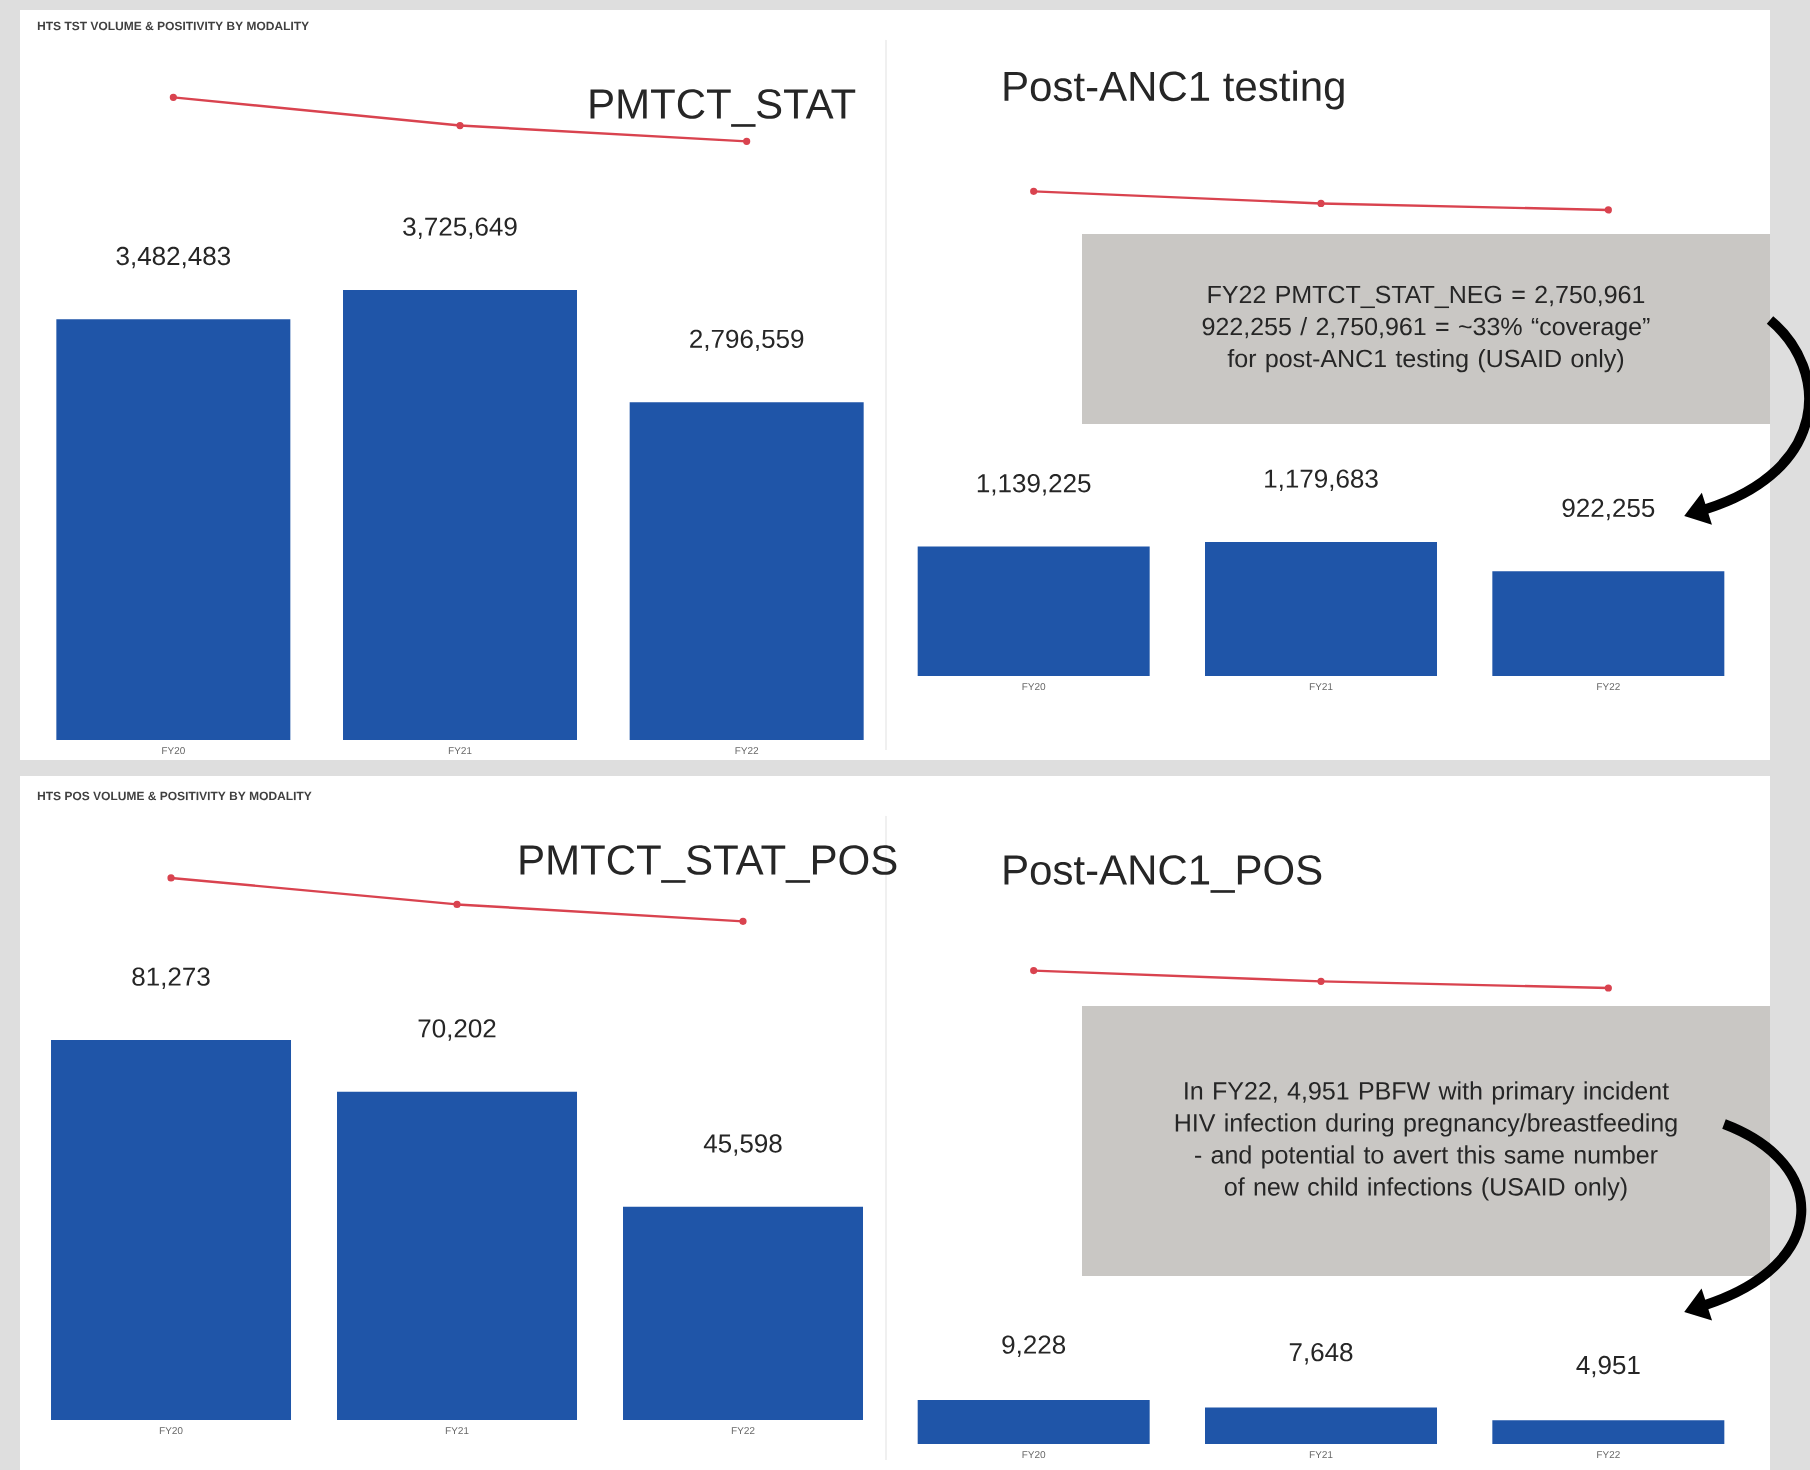  Describe the element at coordinates (1034, 1346) in the screenshot. I see `data-label: 9,228` at that location.